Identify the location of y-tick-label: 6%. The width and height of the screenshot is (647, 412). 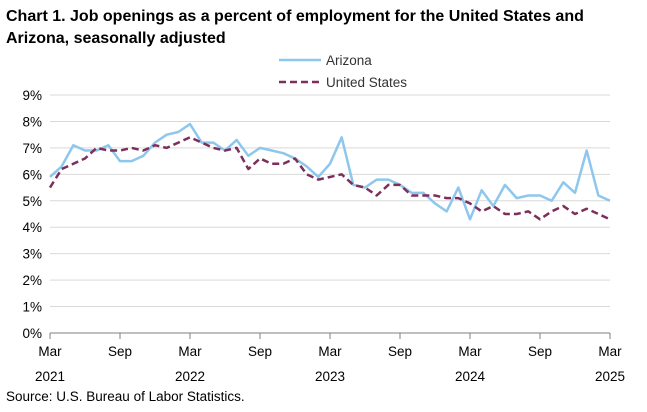
(32, 174).